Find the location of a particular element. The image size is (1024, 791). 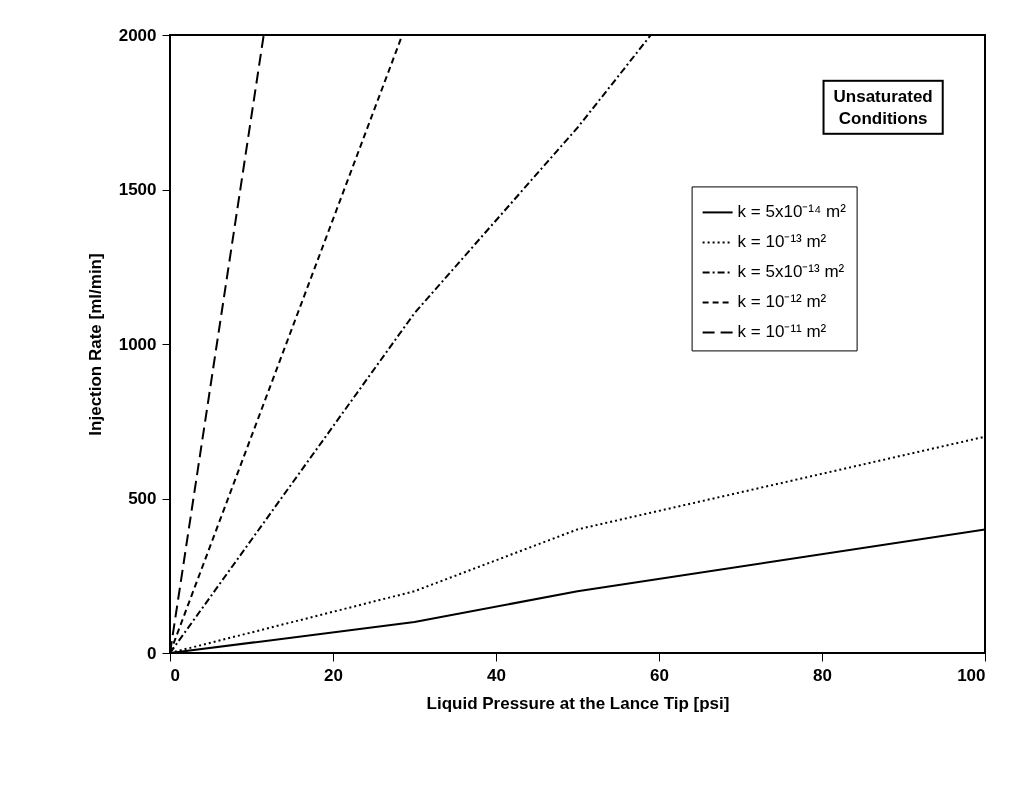

y-axis-title: Injection Rate [ml/min] is located at coordinates (95, 344).